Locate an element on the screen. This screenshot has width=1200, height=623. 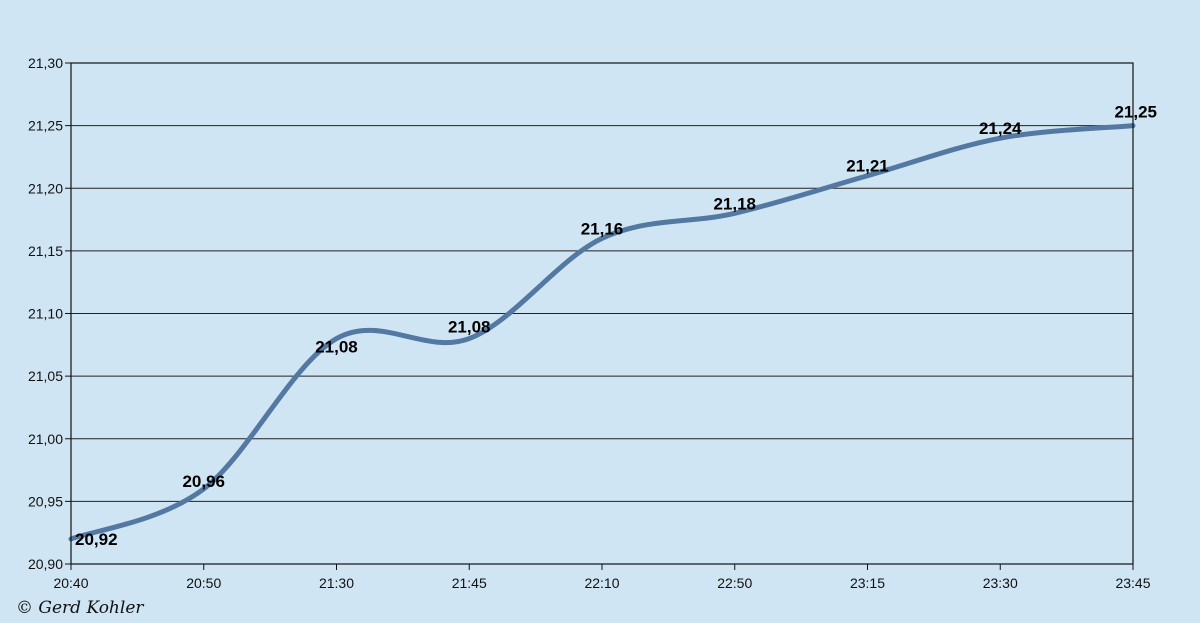
data-label: 21,24 is located at coordinates (1000, 128).